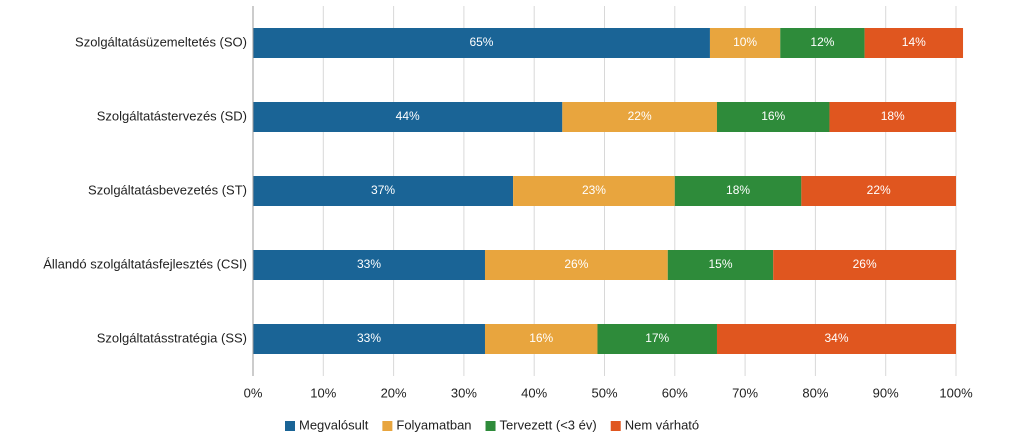 Image resolution: width=1023 pixels, height=443 pixels. What do you see at coordinates (433, 424) in the screenshot?
I see `legend-label: Folyamatban` at bounding box center [433, 424].